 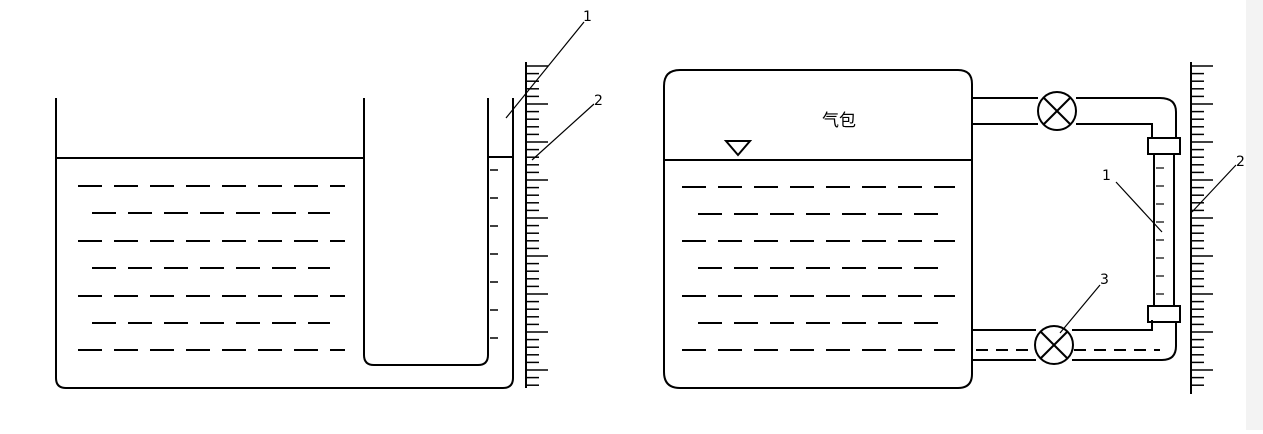 I want to click on drum-label: 气包, so click(x=839, y=121).